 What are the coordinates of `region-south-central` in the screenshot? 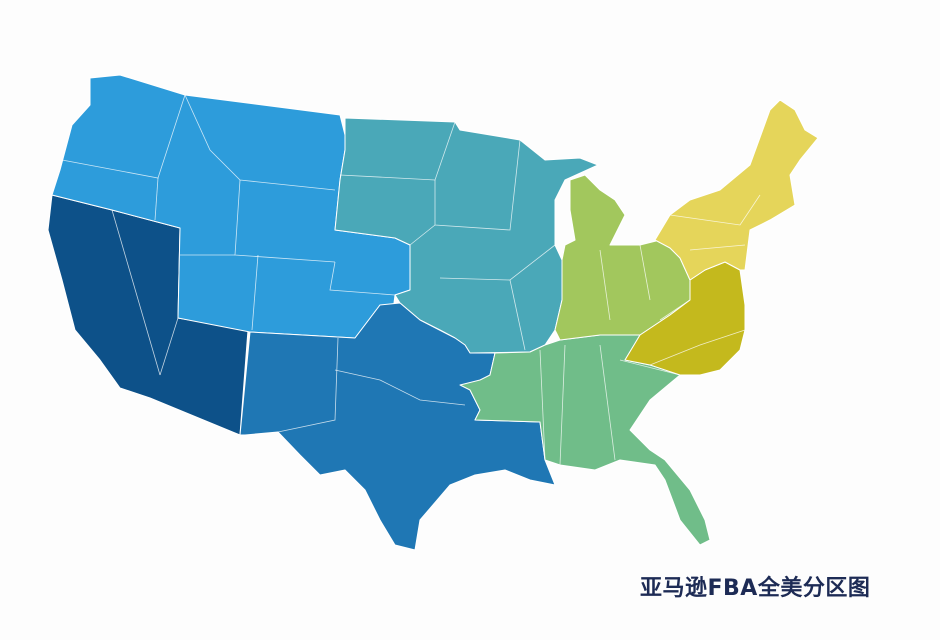 It's located at (397, 426).